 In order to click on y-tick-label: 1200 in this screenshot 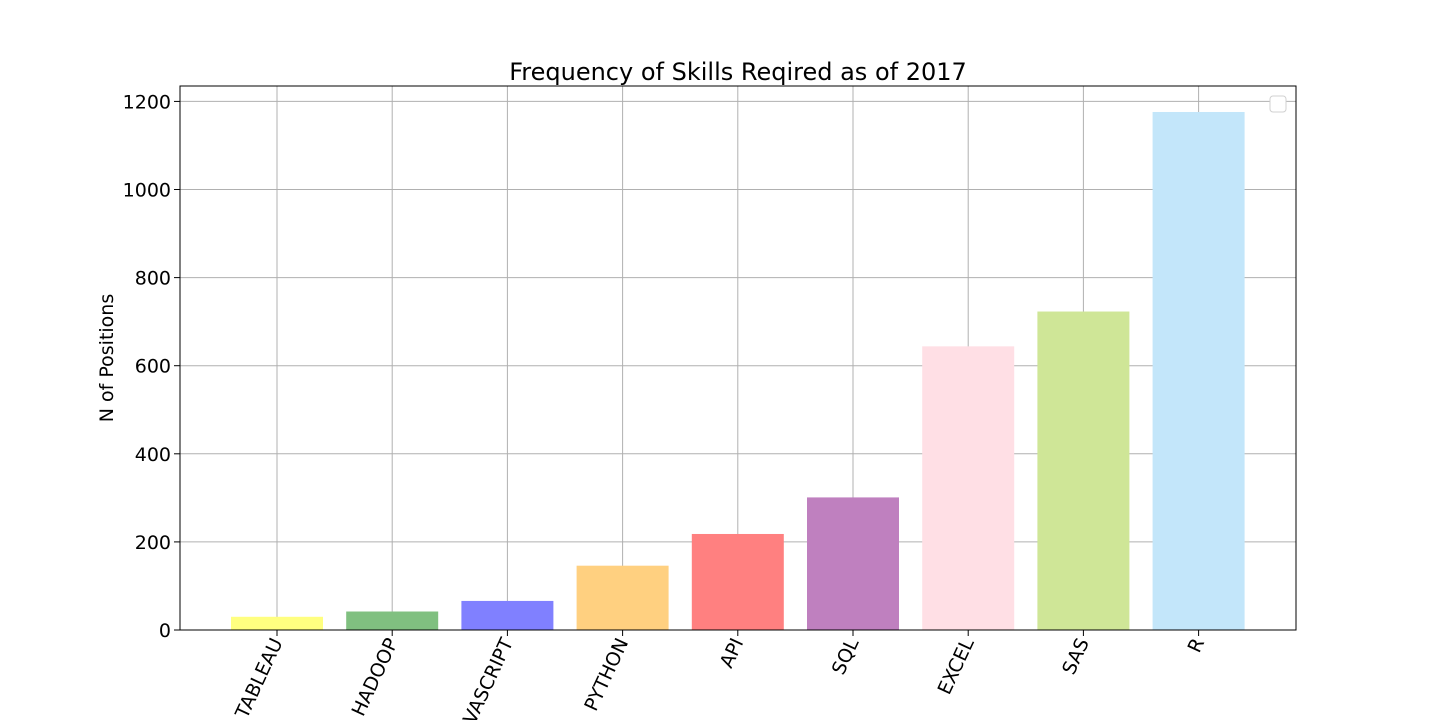, I will do `click(147, 102)`.